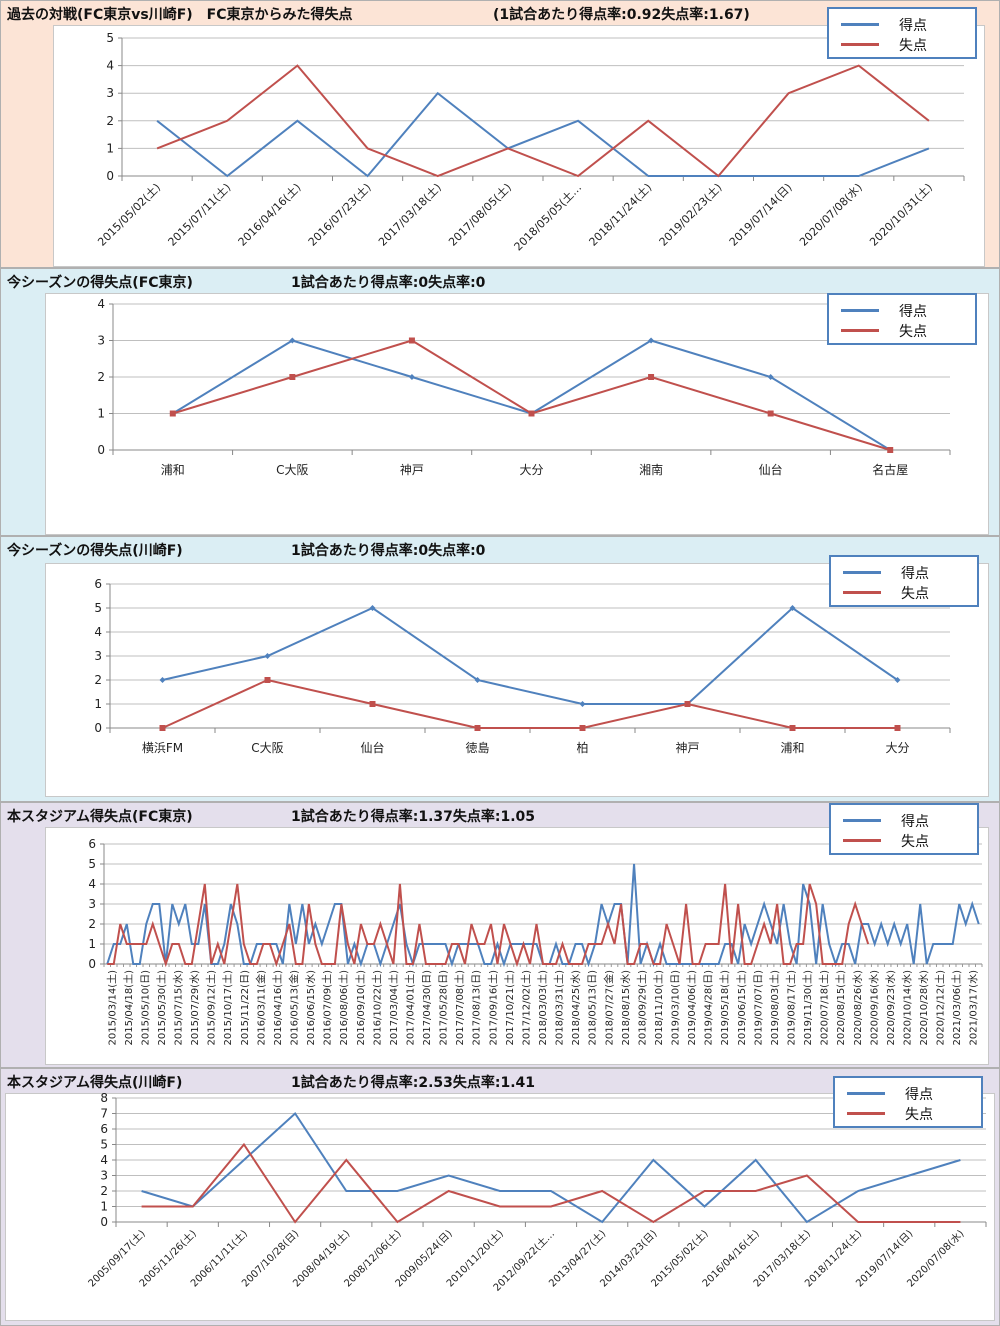 The width and height of the screenshot is (1000, 1326). I want to click on y-tick-label: 6, so click(98, 584).